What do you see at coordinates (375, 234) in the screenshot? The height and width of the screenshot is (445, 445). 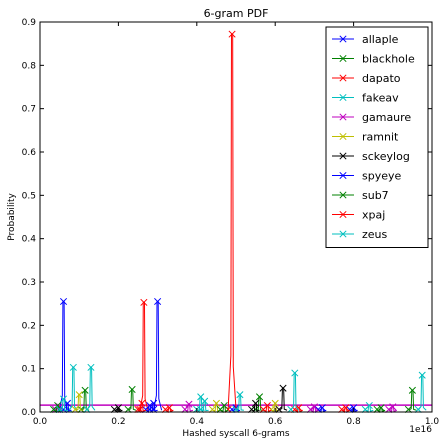 I see `legend-label: zeus` at bounding box center [375, 234].